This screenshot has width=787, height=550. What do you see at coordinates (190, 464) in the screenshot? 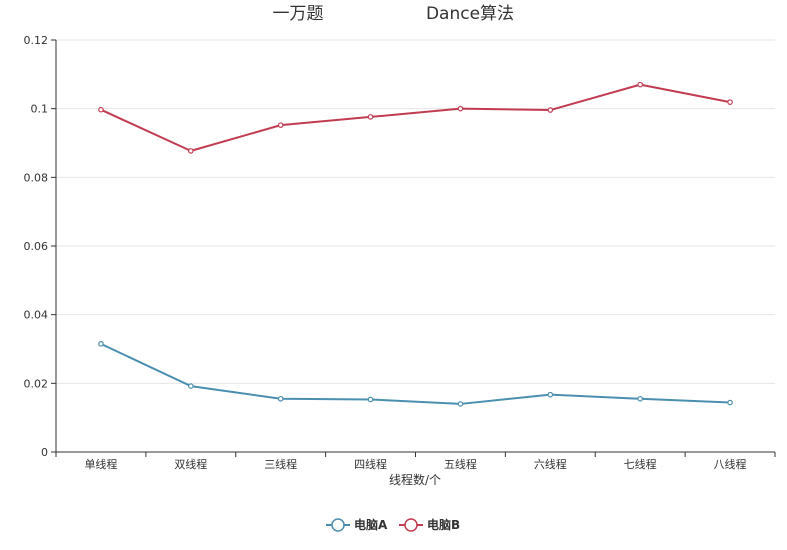
I see `x-tick-label: 双线程` at bounding box center [190, 464].